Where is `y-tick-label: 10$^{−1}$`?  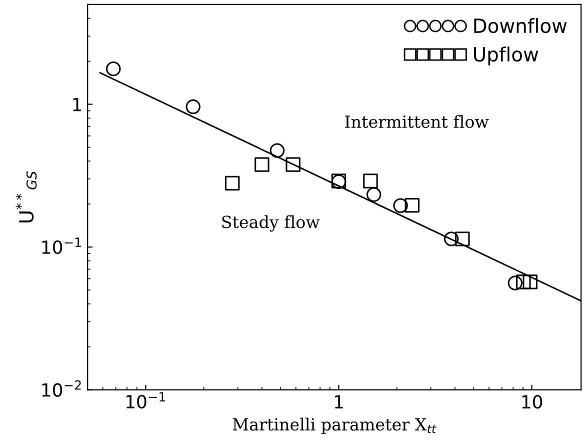 y-tick-label: 10$^{−1}$ is located at coordinates (61, 246).